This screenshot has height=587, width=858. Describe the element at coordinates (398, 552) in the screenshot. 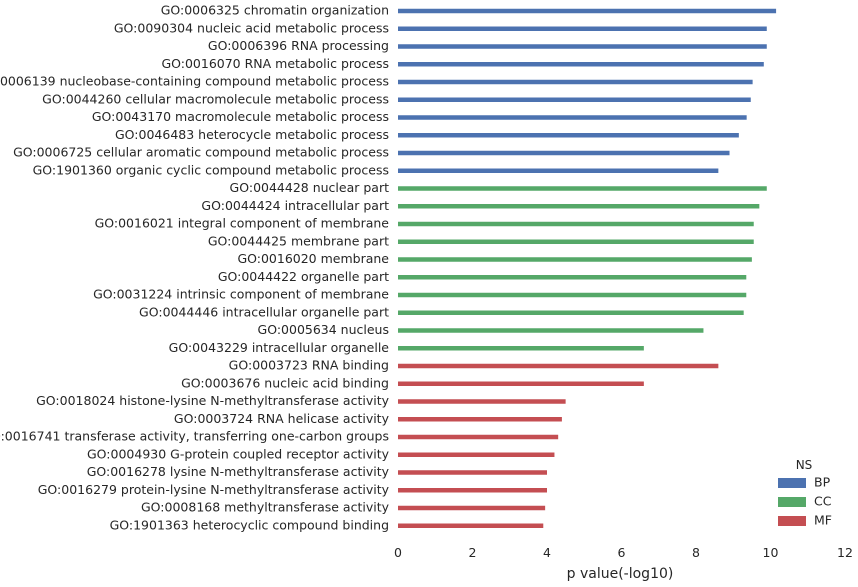

I see `x-tick-label: 0` at that location.